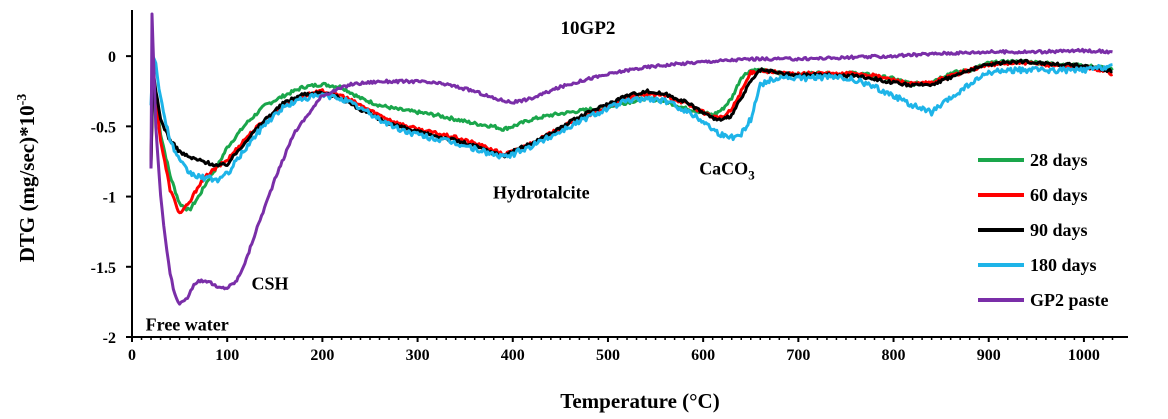 The image size is (1168, 419). I want to click on legend-label-3: 180 days, so click(1063, 265).